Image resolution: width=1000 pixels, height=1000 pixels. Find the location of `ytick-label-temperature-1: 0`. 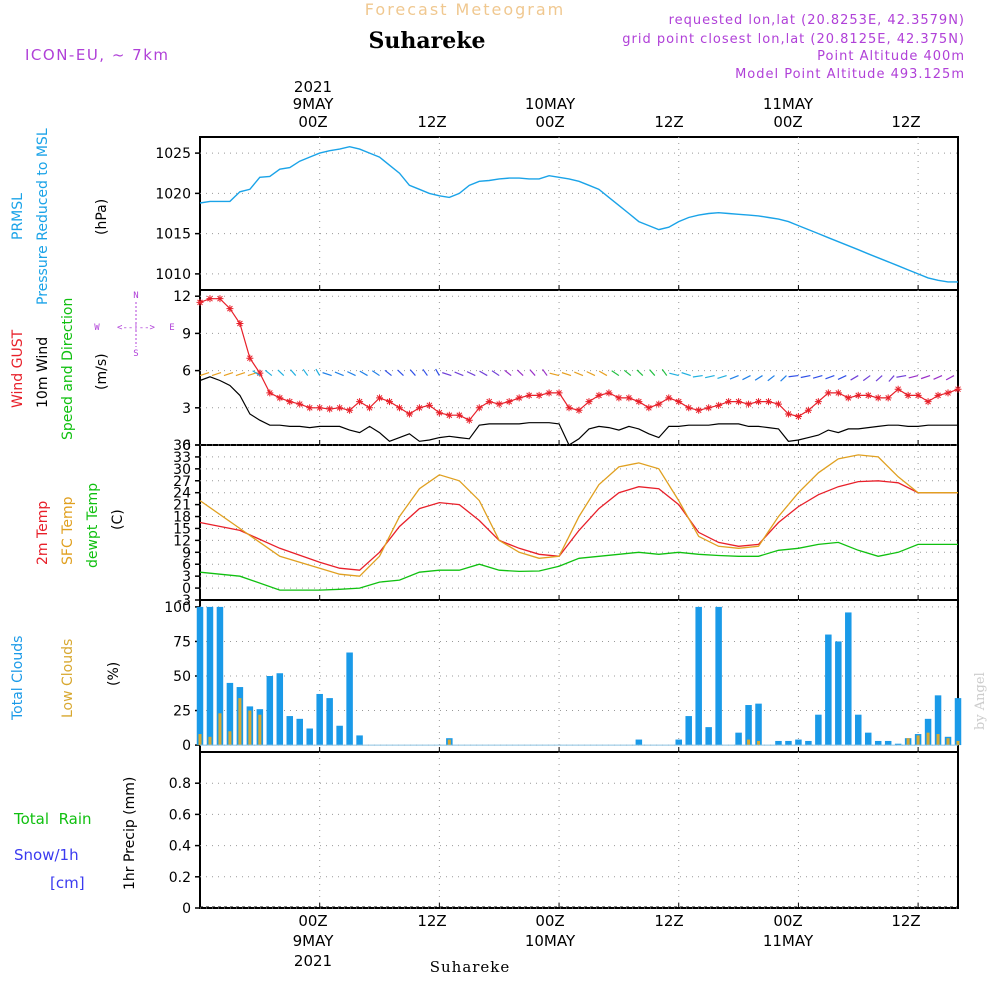

ytick-label-temperature-1: 0 is located at coordinates (186, 589).